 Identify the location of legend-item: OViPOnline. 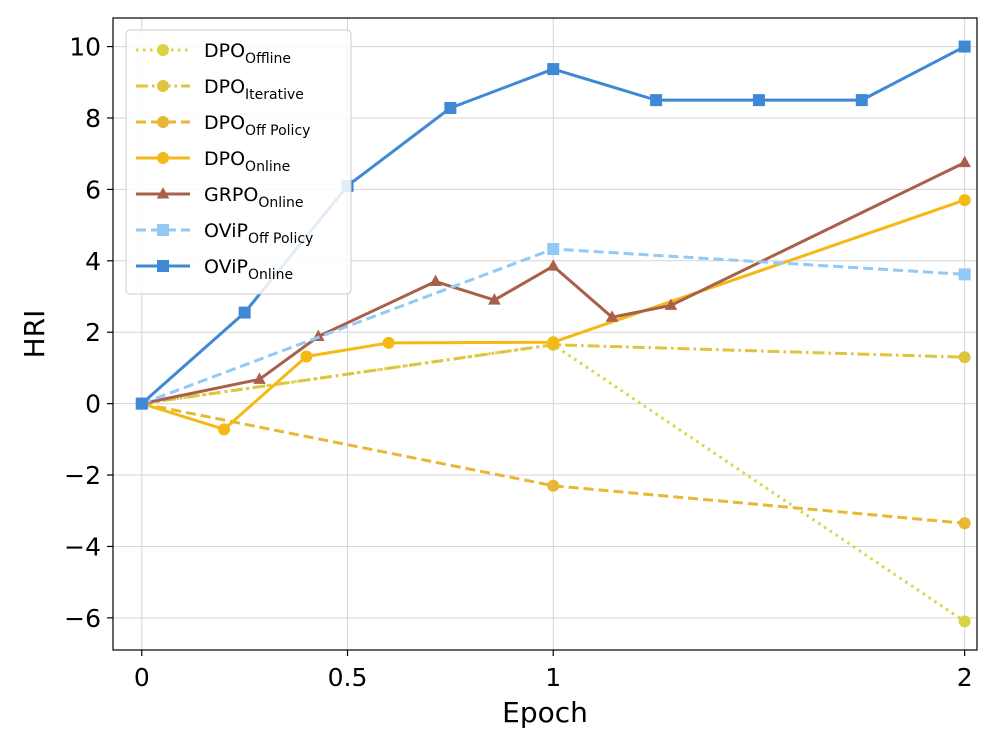
(214, 269).